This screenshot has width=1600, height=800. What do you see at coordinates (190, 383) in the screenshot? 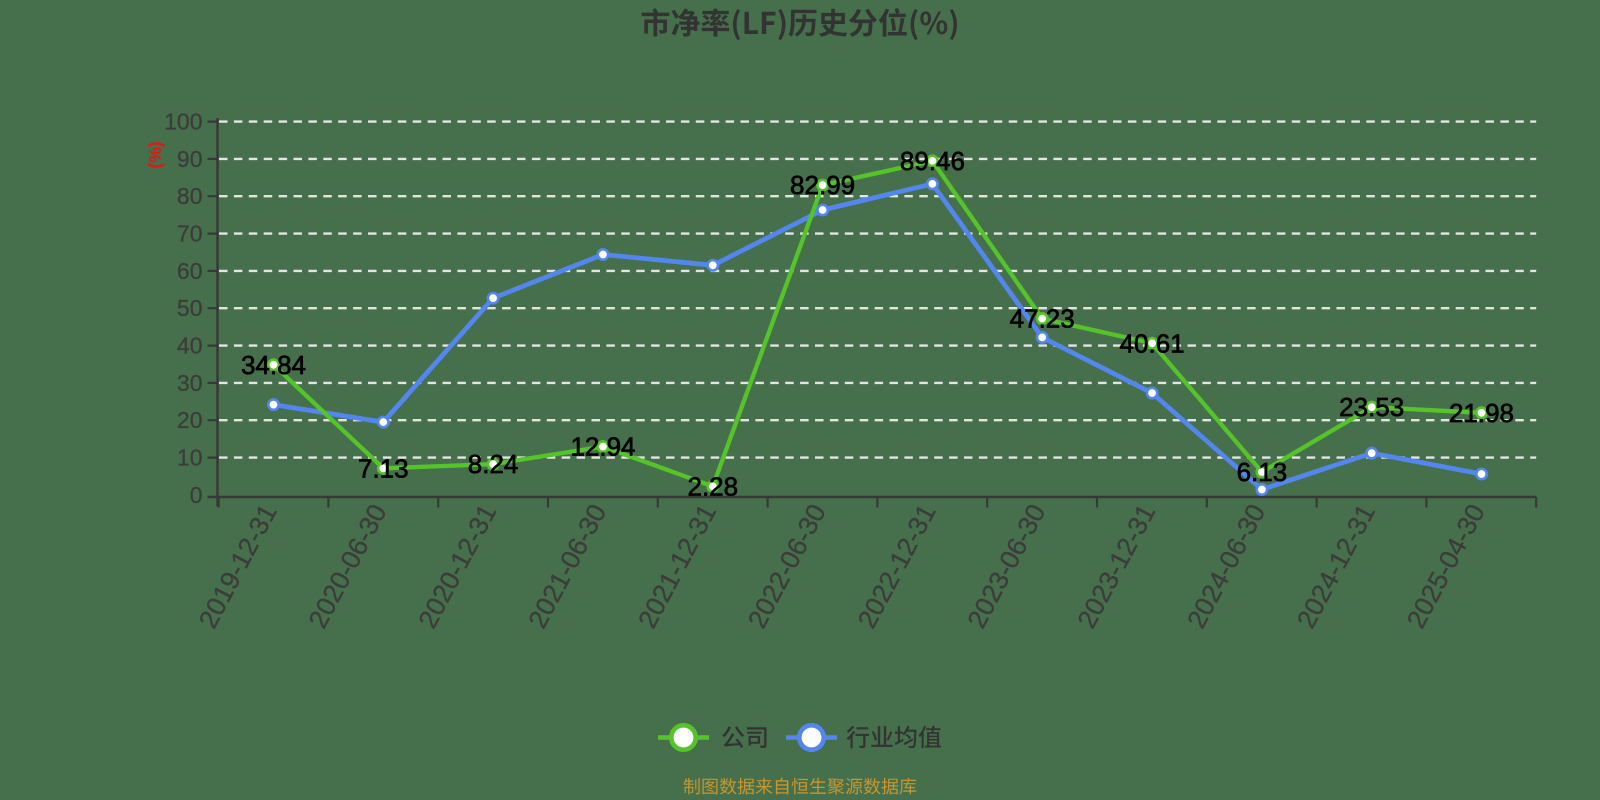
I see `svg-text: 30` at bounding box center [190, 383].